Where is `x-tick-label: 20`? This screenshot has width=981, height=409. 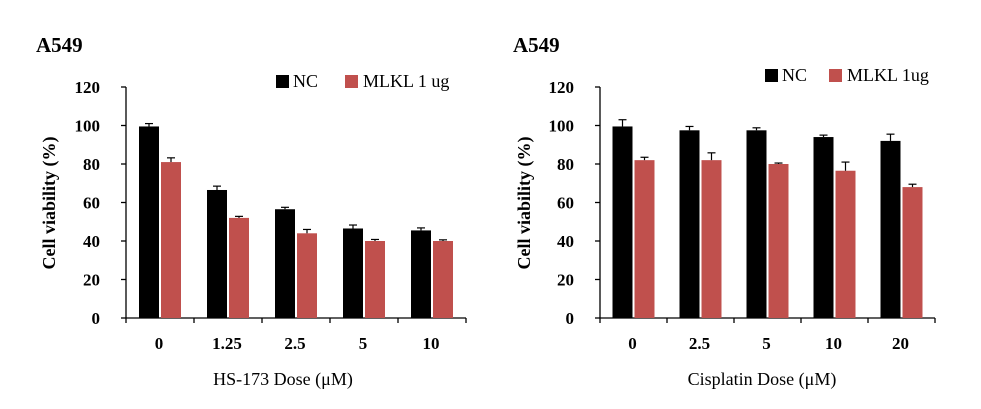 x-tick-label: 20 is located at coordinates (900, 343).